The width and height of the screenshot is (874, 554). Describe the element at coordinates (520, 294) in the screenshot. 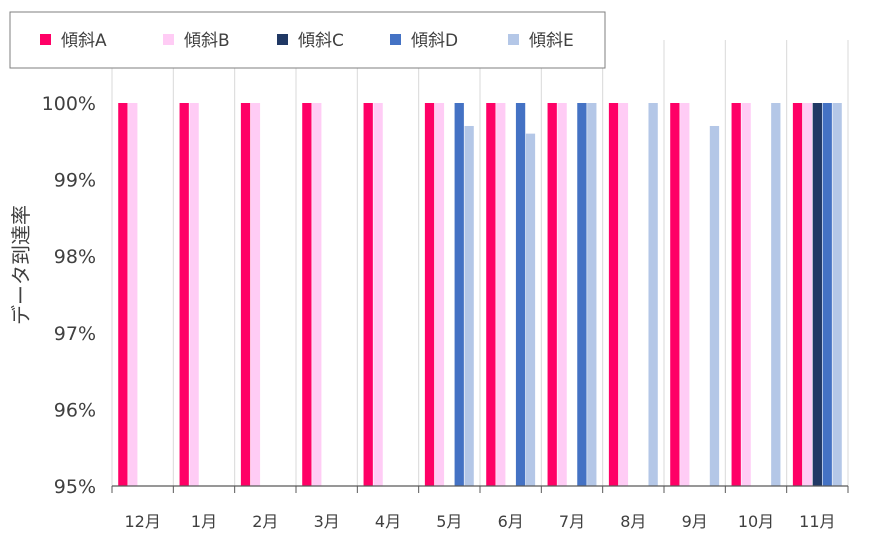

I see `bar-傾斜D-6月` at that location.